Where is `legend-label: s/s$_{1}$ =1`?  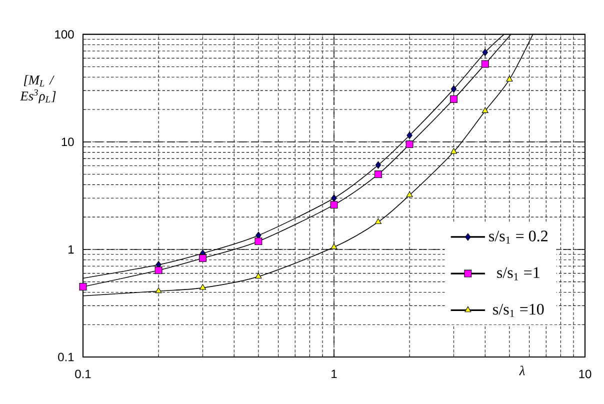 legend-label: s/s$_{1}$ =1 is located at coordinates (518, 273).